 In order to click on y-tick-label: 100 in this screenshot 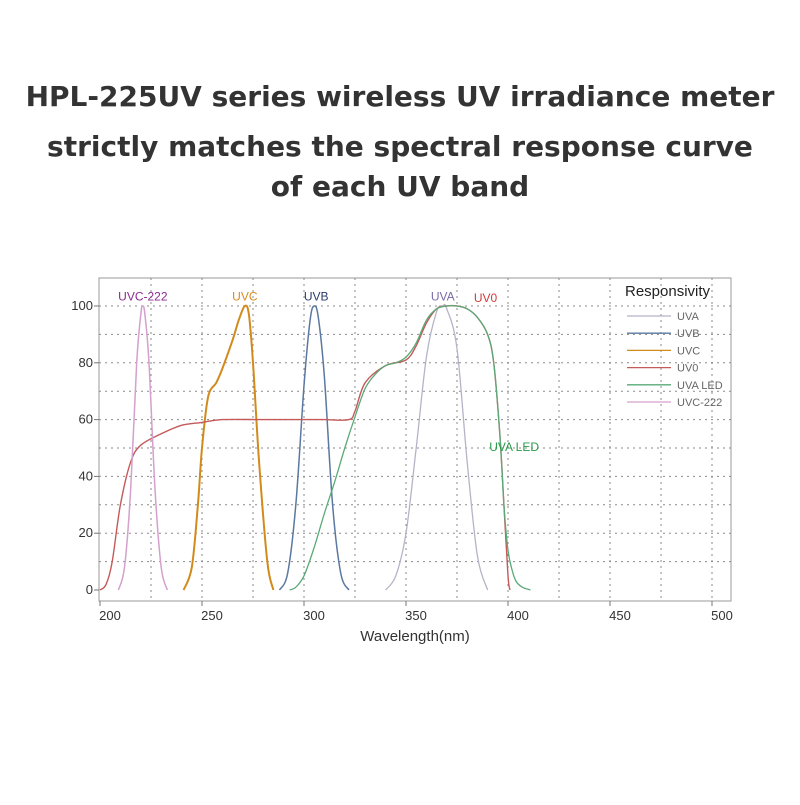, I will do `click(82, 305)`.